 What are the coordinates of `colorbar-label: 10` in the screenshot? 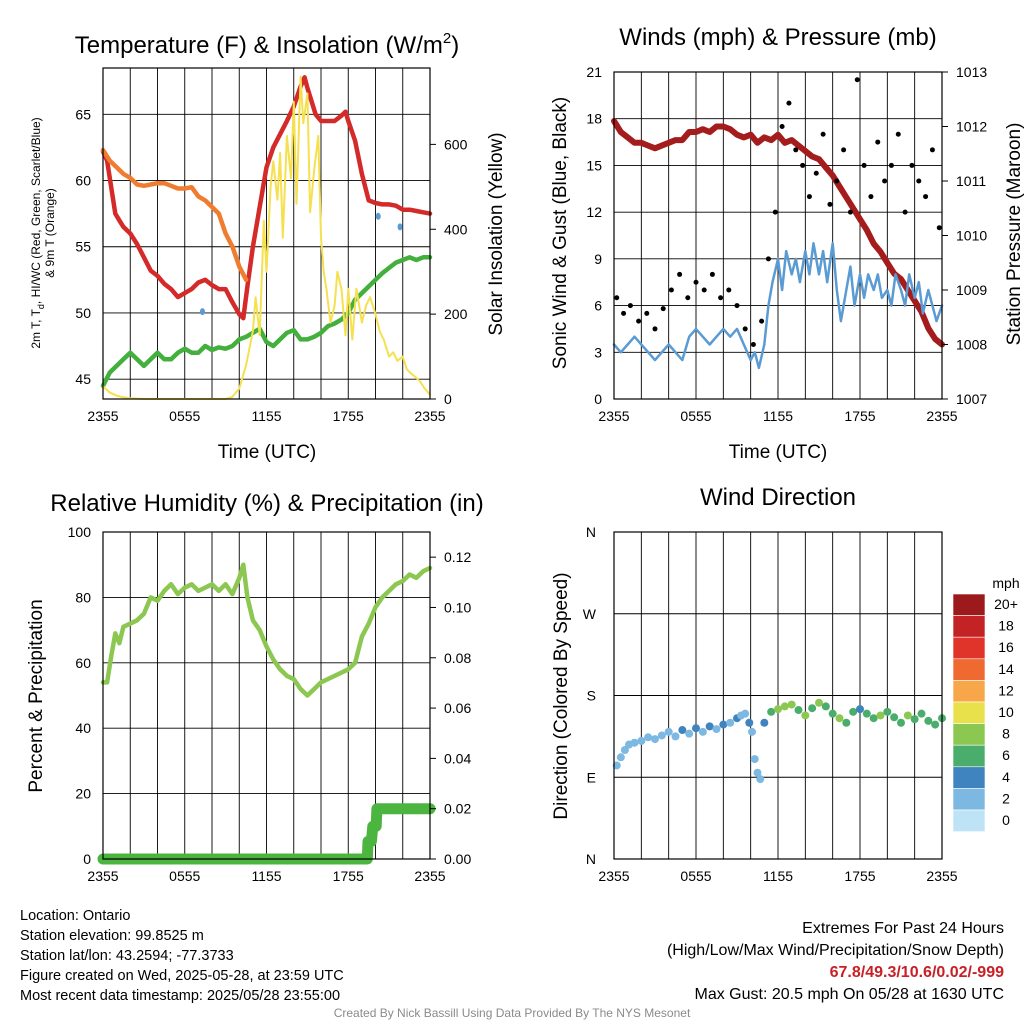 It's located at (1006, 712).